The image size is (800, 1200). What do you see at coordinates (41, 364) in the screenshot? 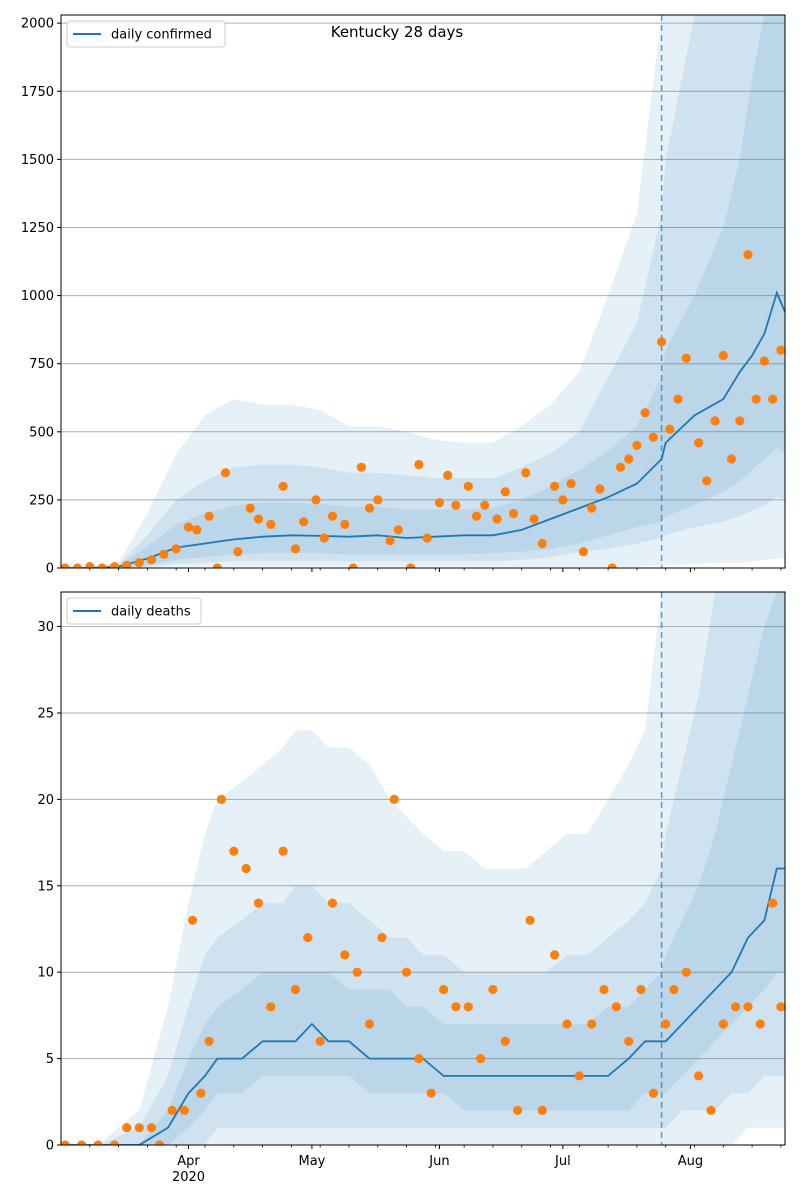
I see `y-tick-label: 750` at bounding box center [41, 364].